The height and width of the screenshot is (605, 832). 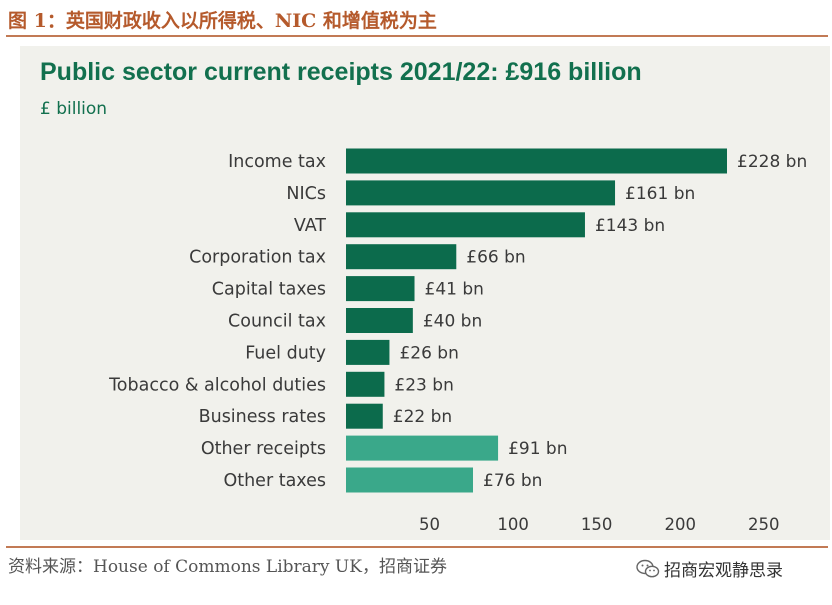 I want to click on data-label-business-rates: £22 bn, so click(x=422, y=417).